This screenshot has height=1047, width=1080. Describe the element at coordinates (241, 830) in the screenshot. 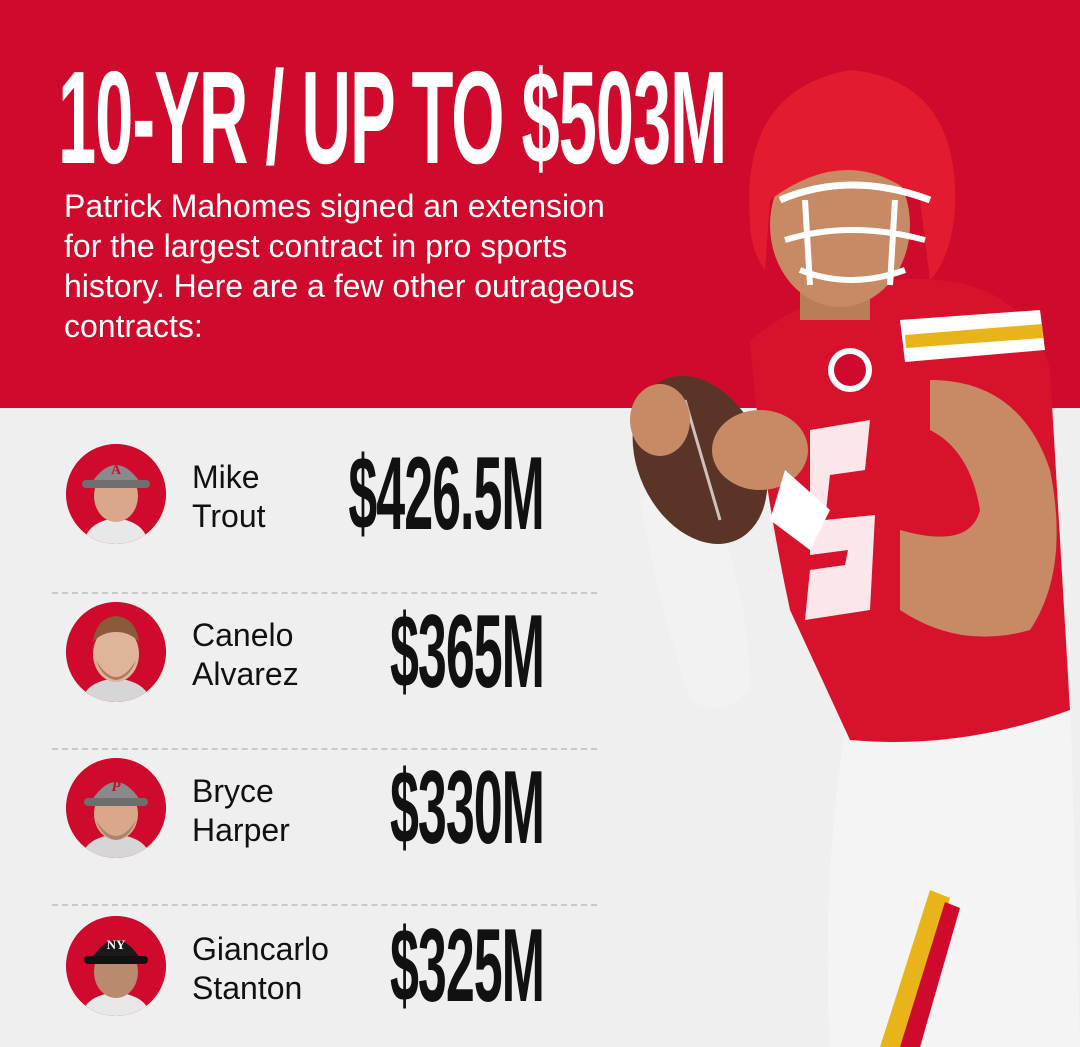

I see `last-name: Harper` at that location.